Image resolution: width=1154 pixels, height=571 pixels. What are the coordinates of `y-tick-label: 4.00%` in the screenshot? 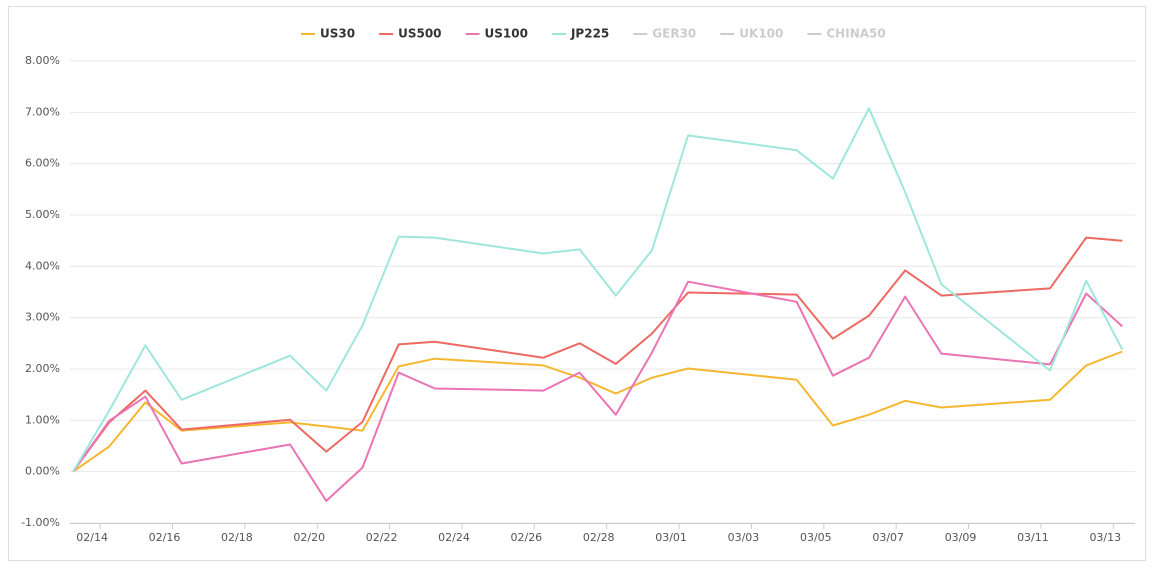 It's located at (42, 265).